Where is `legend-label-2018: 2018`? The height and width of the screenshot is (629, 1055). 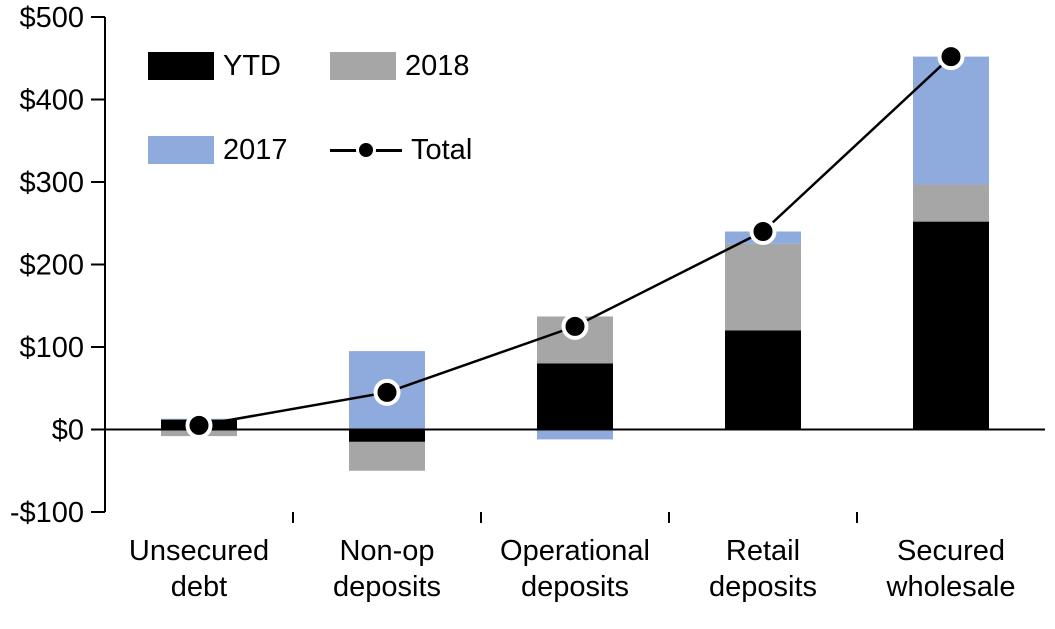
legend-label-2018: 2018 is located at coordinates (437, 66).